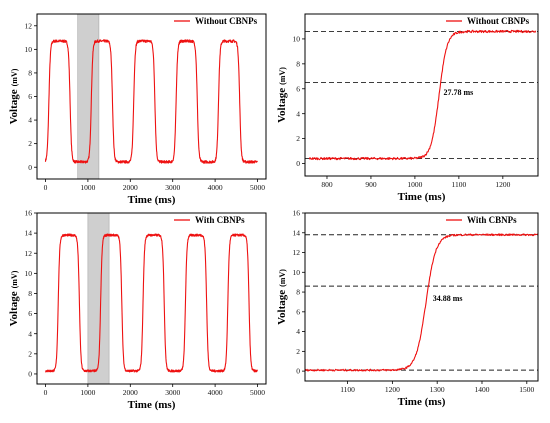 This screenshot has height=423, width=550. I want to click on highlight-band, so click(88, 96).